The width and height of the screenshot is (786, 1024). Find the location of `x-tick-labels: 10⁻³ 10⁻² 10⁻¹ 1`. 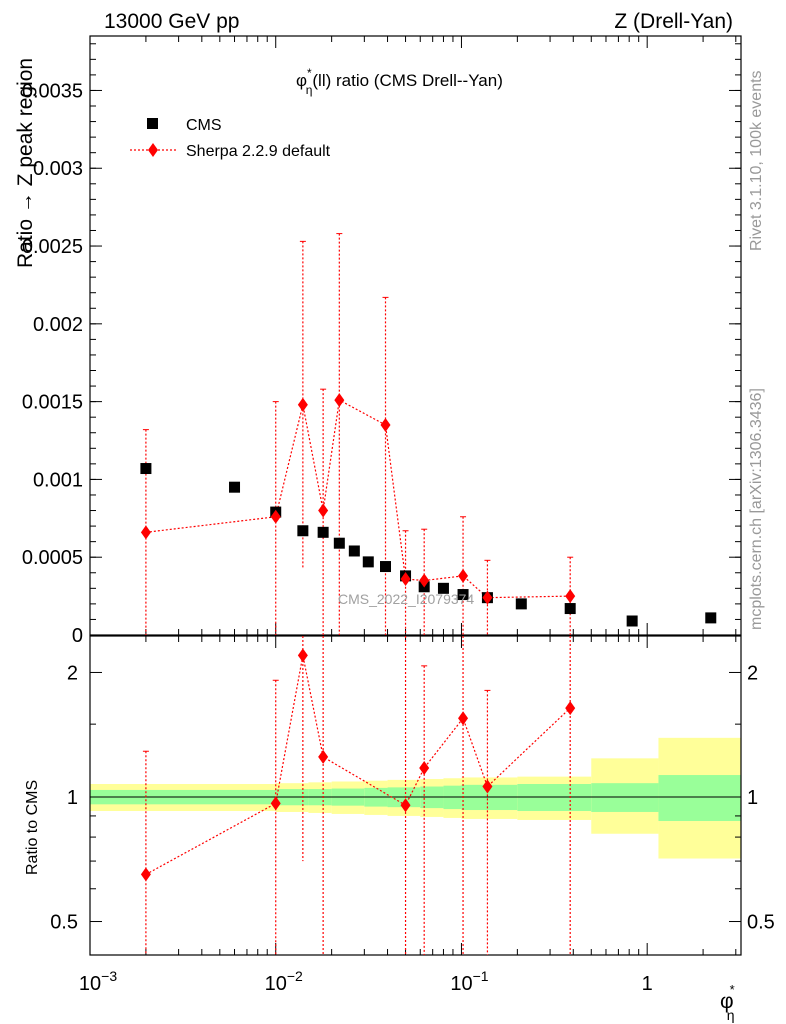

x-tick-labels: 10⁻³ 10⁻² 10⁻¹ 1 is located at coordinates (366, 981).